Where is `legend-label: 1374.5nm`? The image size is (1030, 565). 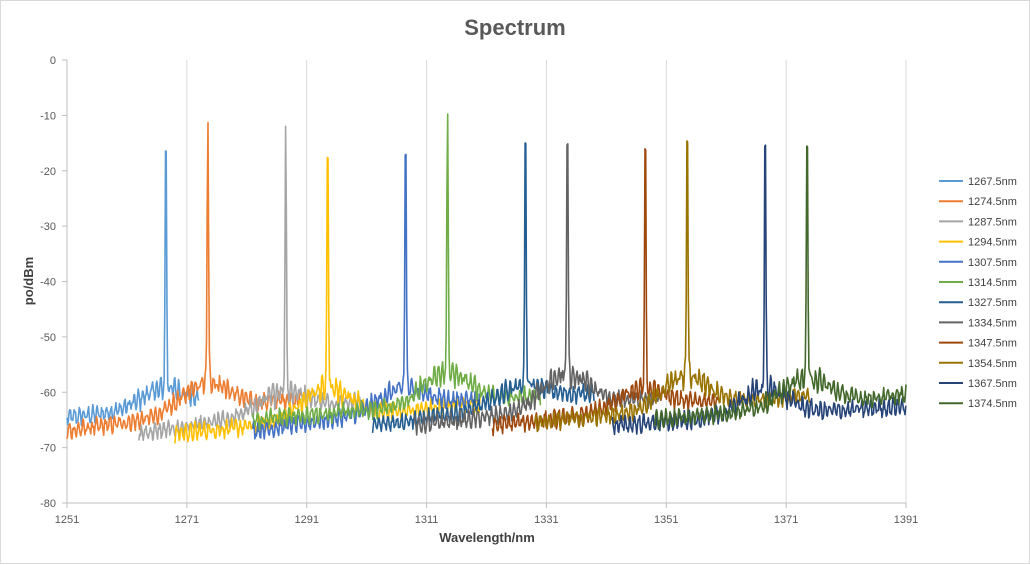 legend-label: 1374.5nm is located at coordinates (992, 404).